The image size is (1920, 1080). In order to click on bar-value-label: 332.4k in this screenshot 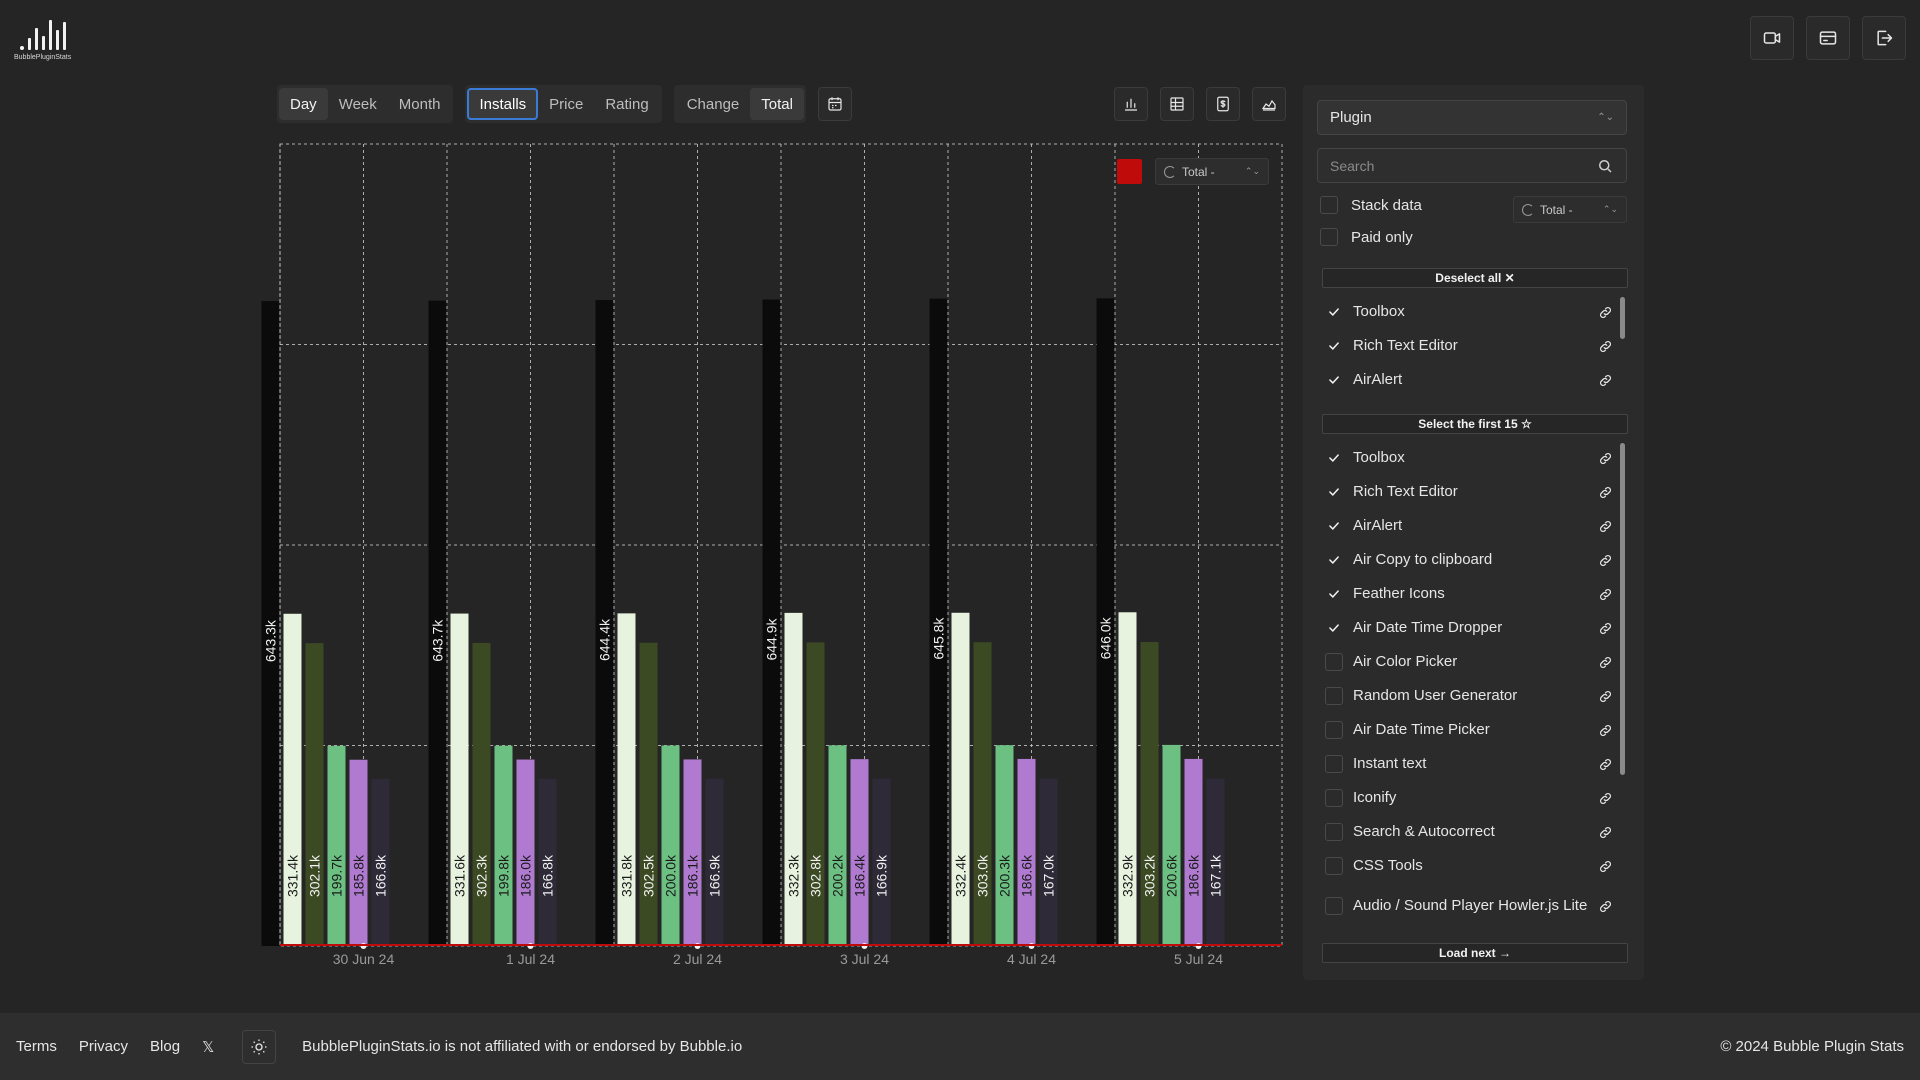, I will do `click(961, 875)`.